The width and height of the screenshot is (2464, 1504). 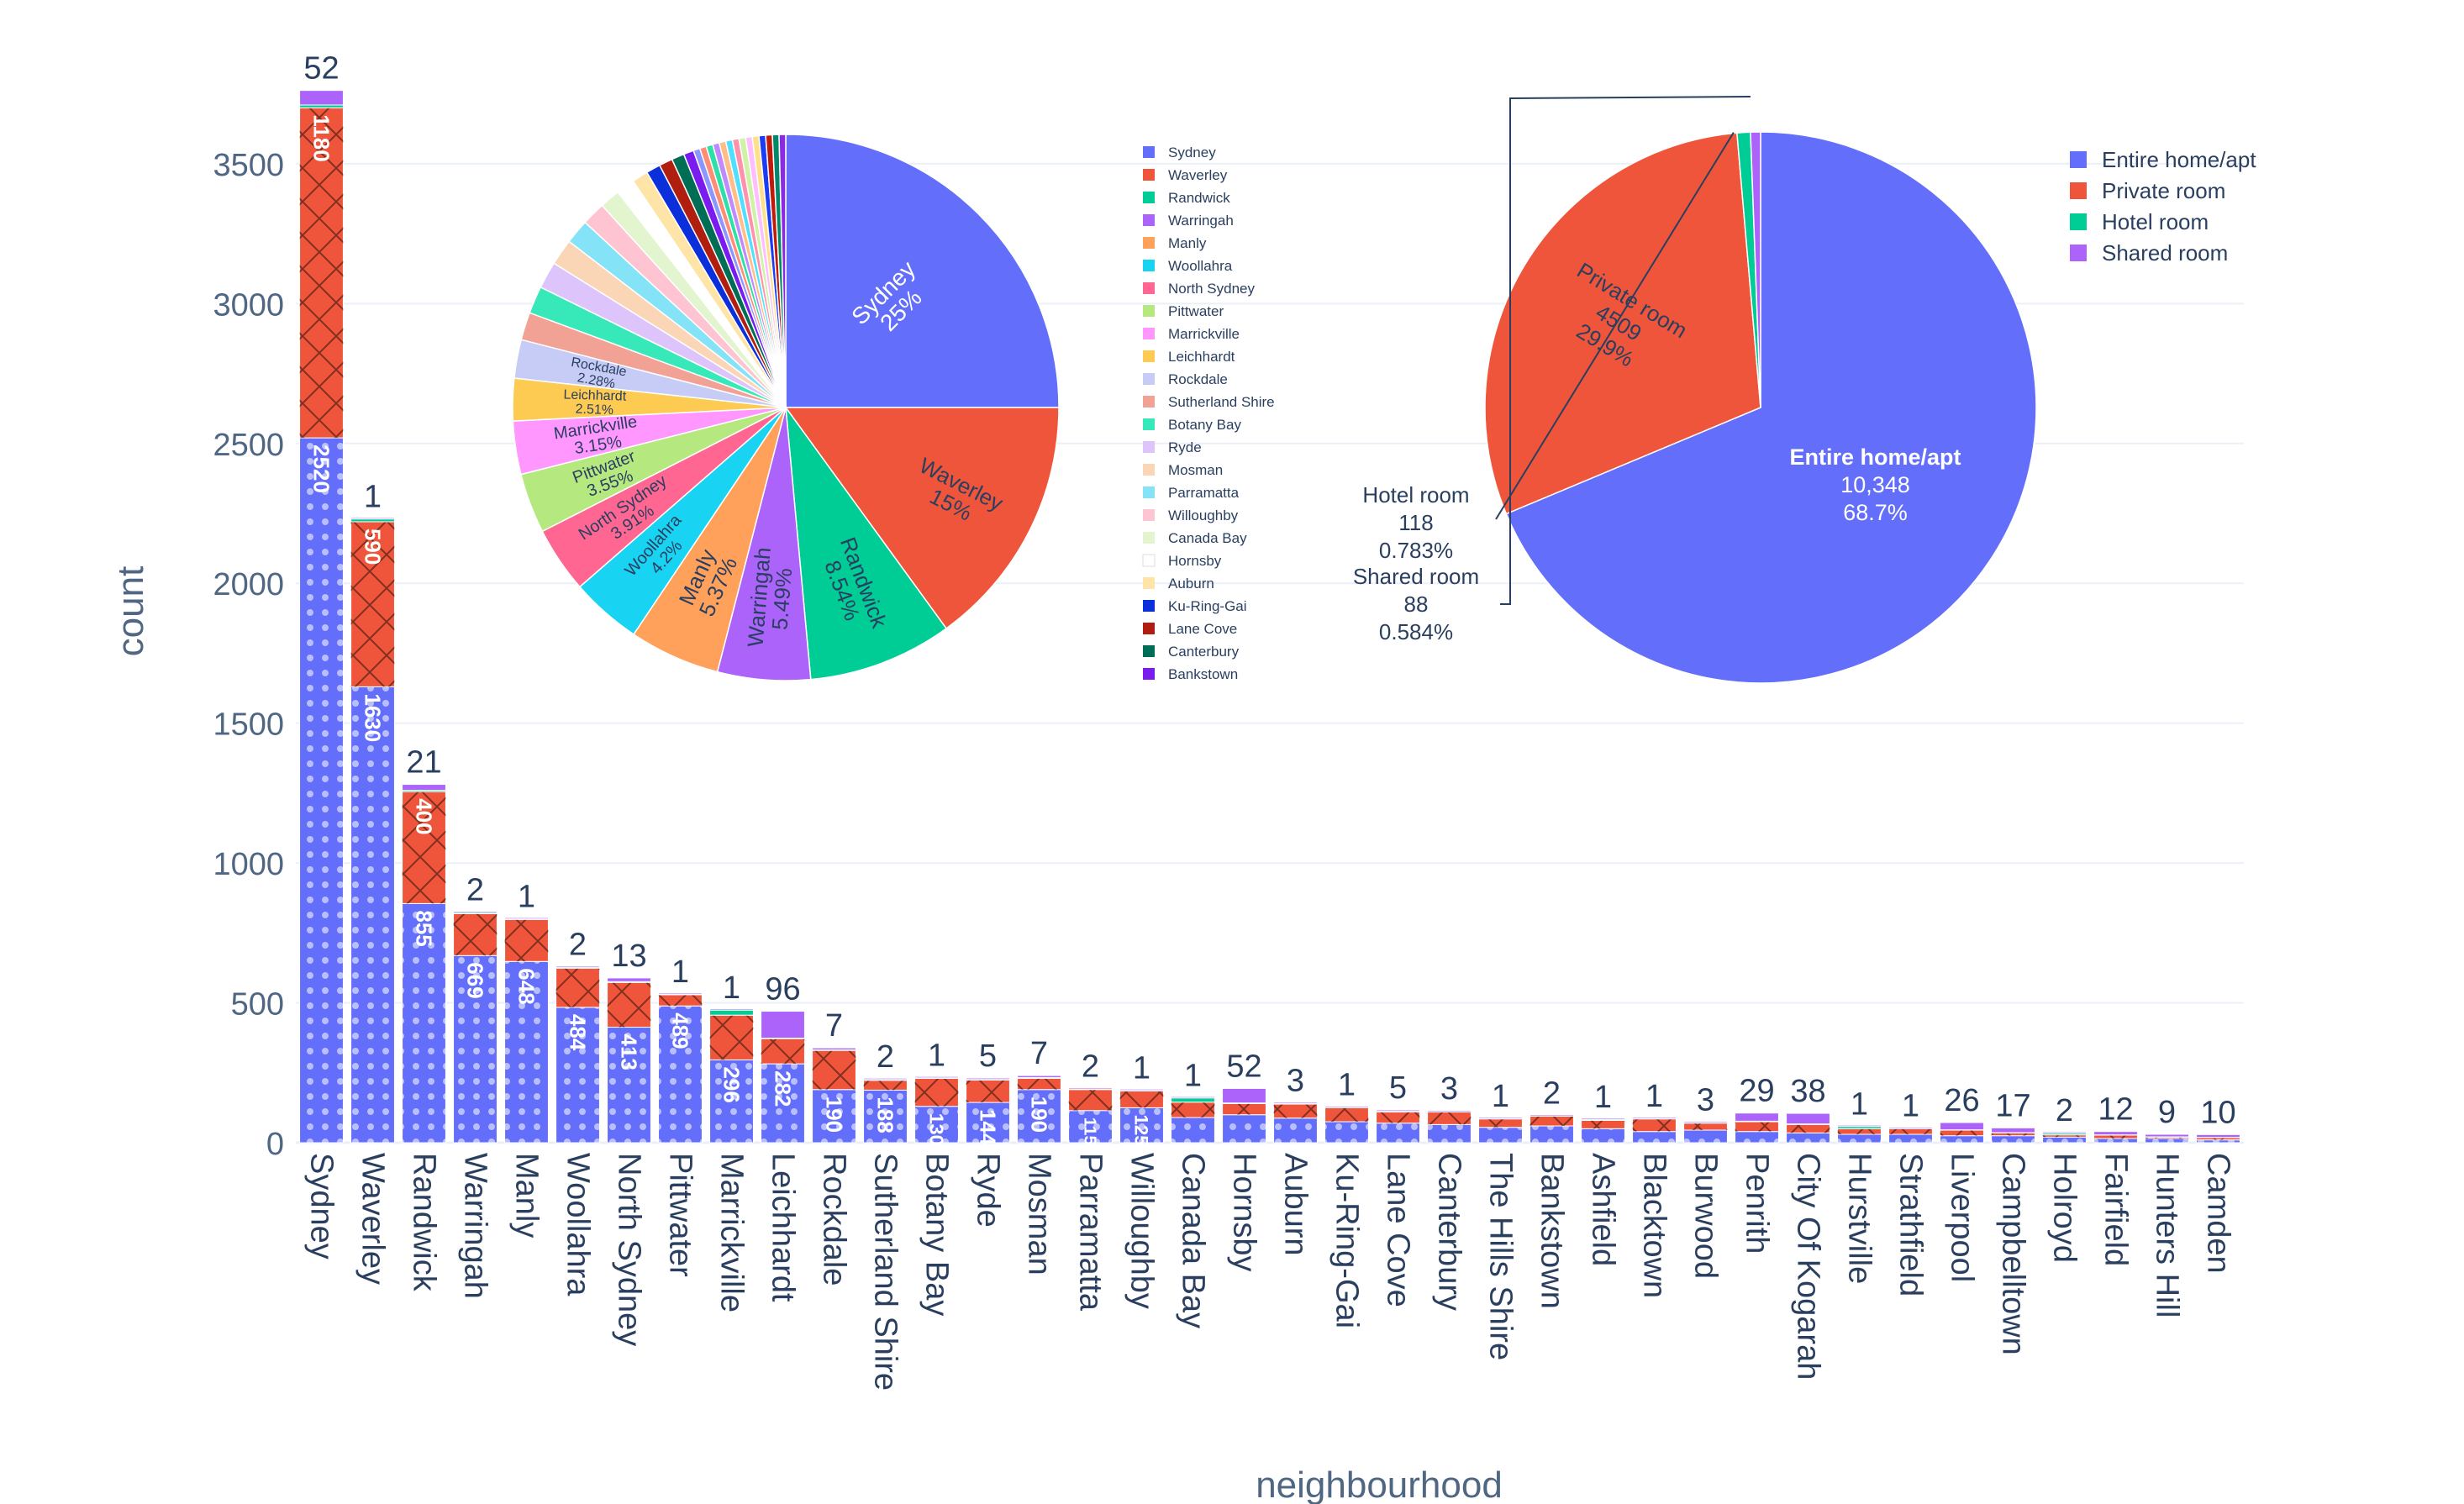 What do you see at coordinates (1500, 1135) in the screenshot?
I see `bar-entire-home-apt-the-hills-shire-pattern` at bounding box center [1500, 1135].